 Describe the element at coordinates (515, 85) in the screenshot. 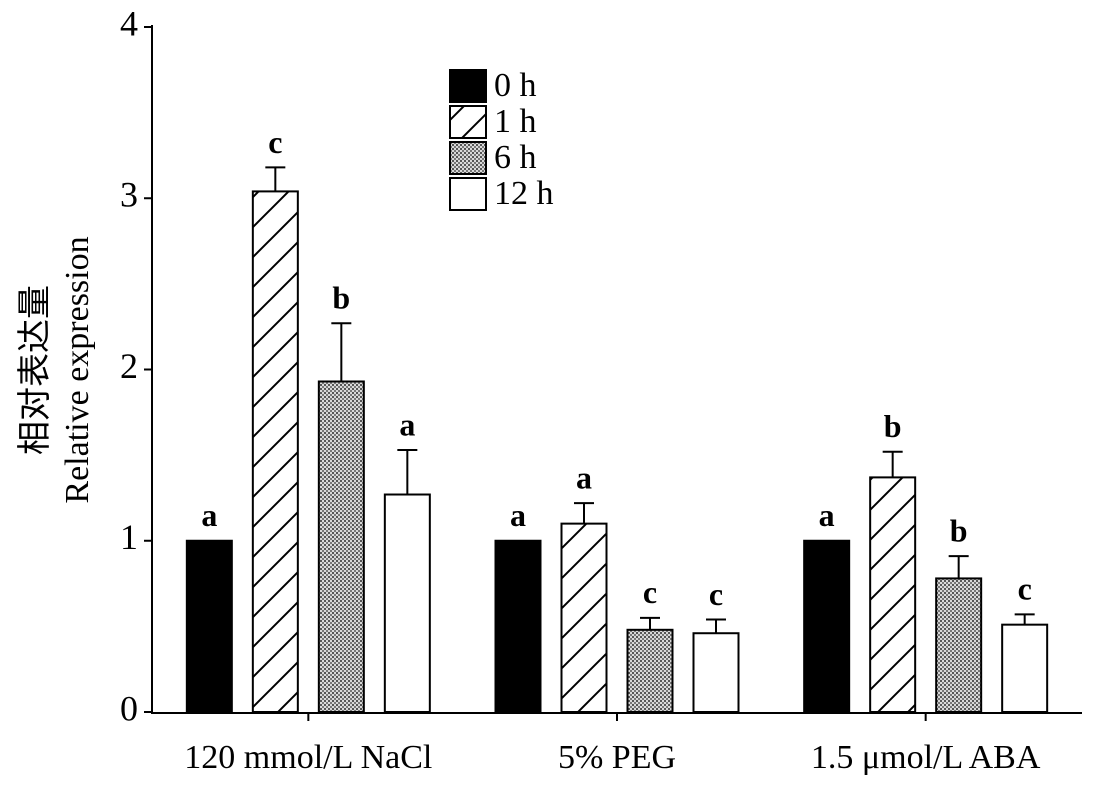

I see `legend-label: 0 h` at that location.